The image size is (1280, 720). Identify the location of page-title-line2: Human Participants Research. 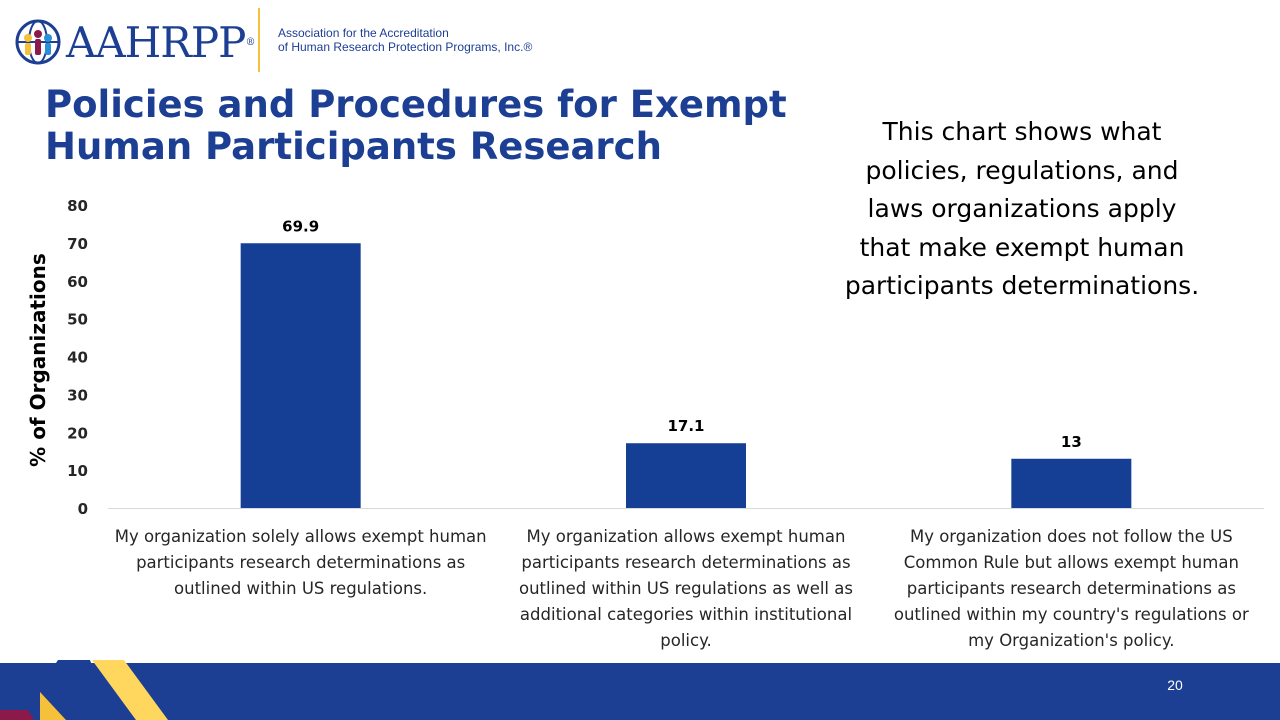
(353, 146).